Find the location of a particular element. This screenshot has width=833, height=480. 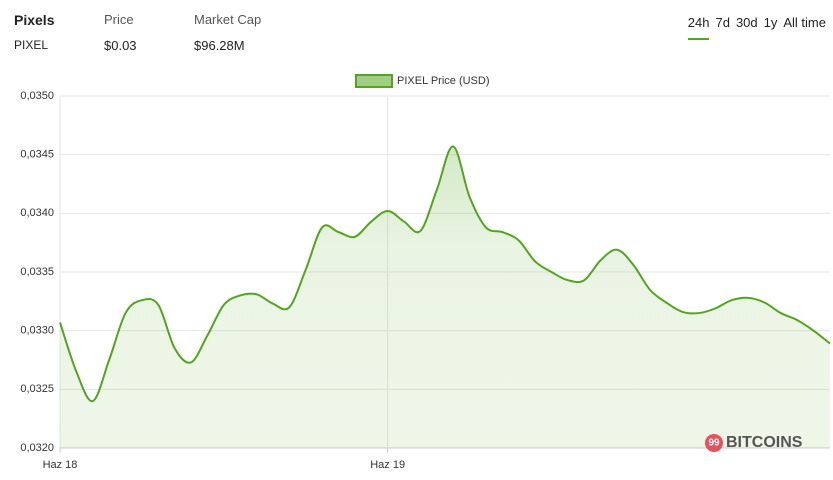

legend-label: PIXEL Price (USD) is located at coordinates (443, 81).